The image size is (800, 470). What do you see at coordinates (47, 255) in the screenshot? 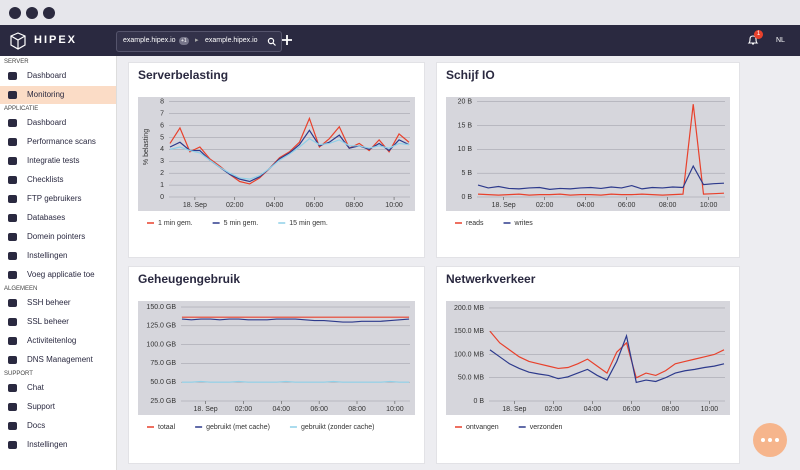
I see `nav-label: Instellingen` at bounding box center [47, 255].